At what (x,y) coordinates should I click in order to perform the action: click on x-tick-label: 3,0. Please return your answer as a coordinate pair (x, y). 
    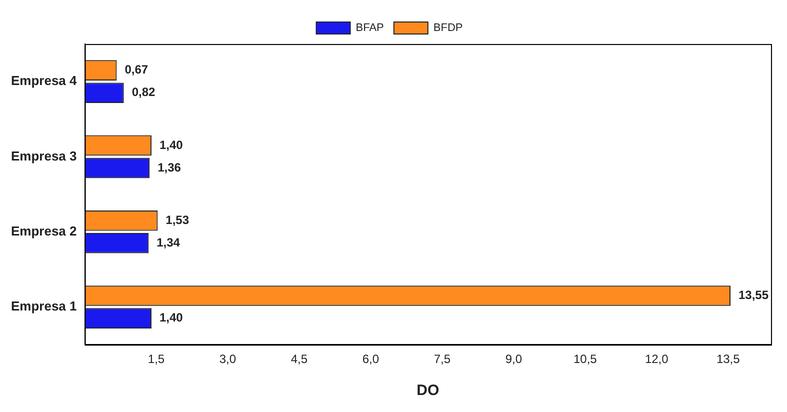
    Looking at the image, I should click on (227, 359).